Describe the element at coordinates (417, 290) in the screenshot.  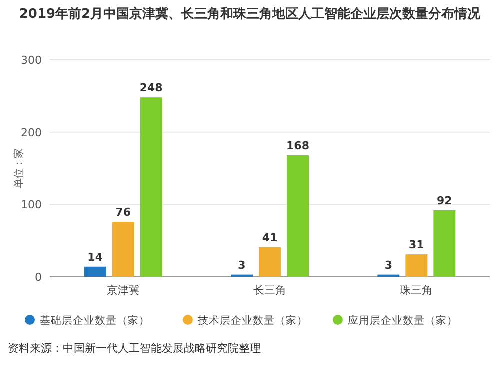
I see `x-tick-label: 珠三角` at that location.